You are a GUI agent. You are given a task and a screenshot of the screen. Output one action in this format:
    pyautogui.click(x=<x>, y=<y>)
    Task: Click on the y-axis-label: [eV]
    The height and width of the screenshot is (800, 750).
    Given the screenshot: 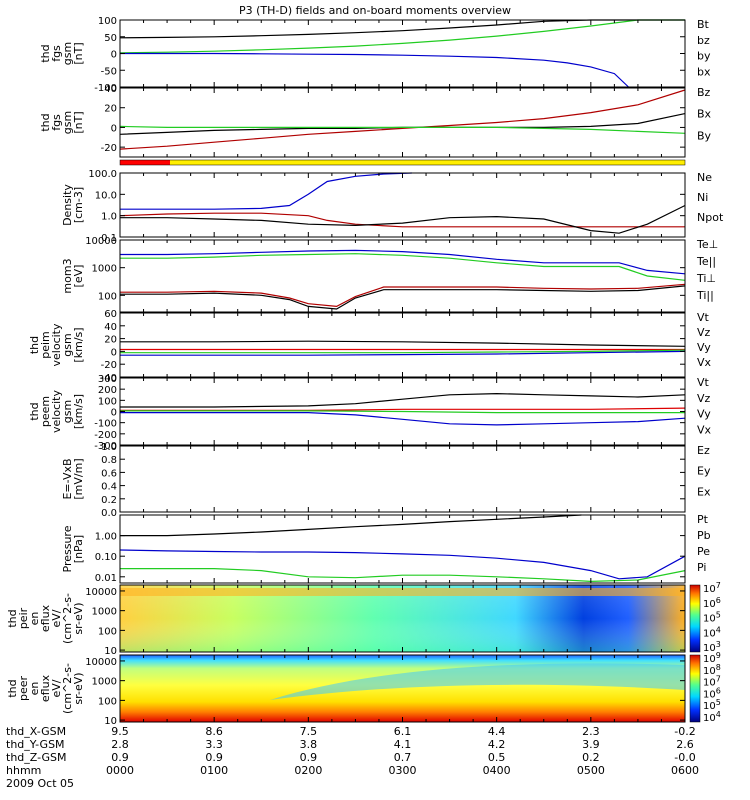 What is the action you would take?
    pyautogui.click(x=78, y=276)
    